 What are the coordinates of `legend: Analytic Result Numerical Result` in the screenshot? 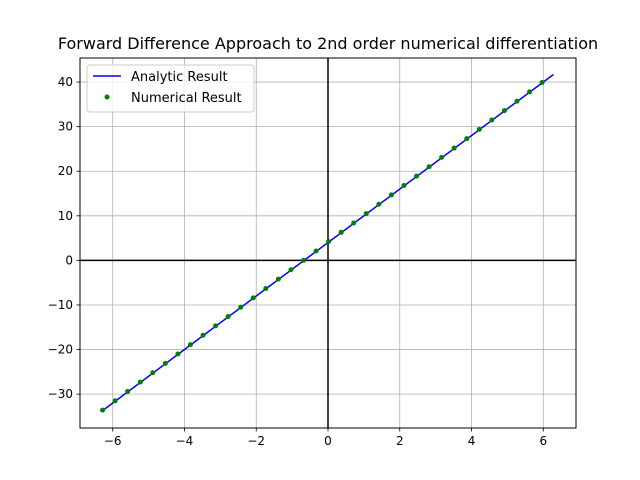 It's located at (170, 88).